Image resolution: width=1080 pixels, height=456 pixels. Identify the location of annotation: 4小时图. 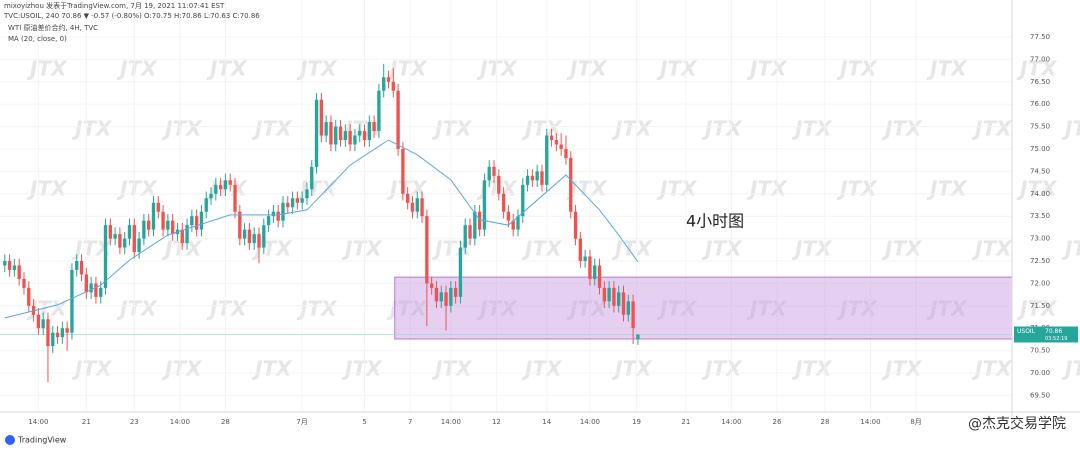
(715, 221).